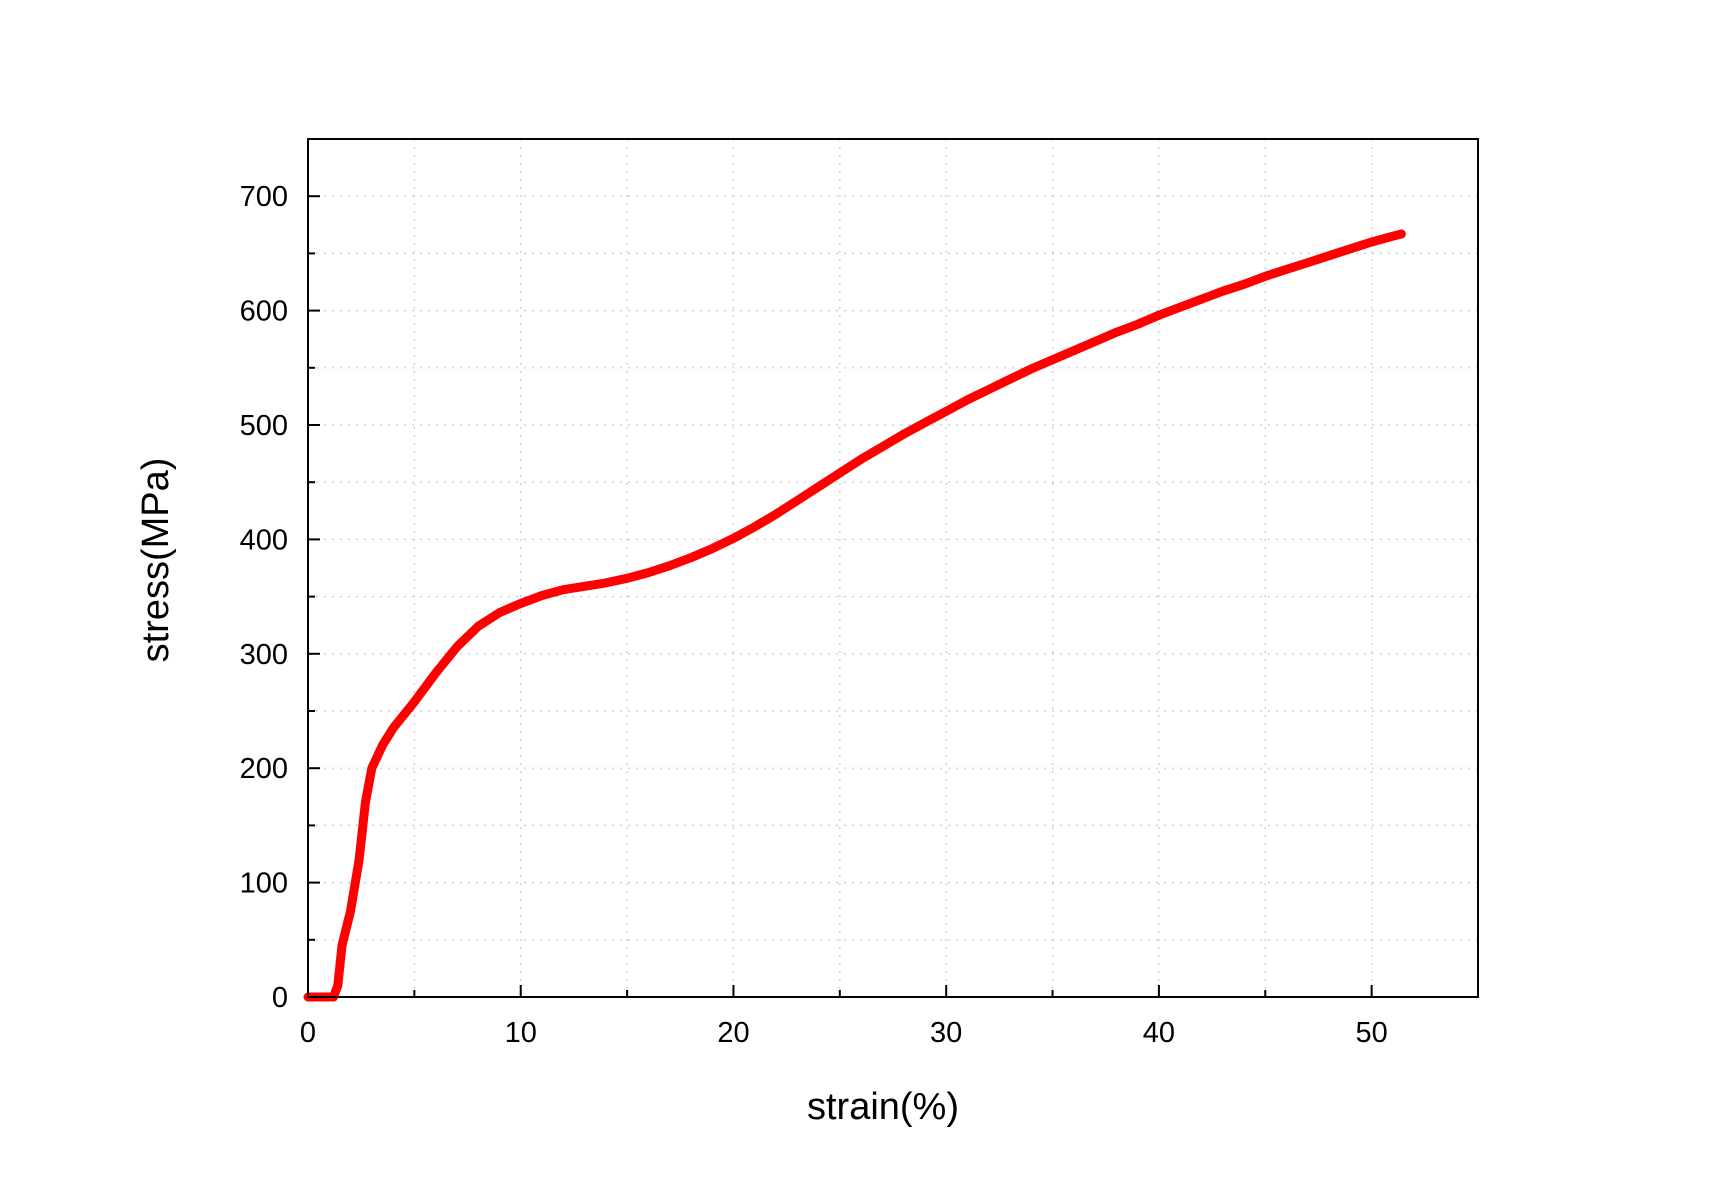 The image size is (1710, 1199). What do you see at coordinates (264, 197) in the screenshot?
I see `y-tick-label: 700` at bounding box center [264, 197].